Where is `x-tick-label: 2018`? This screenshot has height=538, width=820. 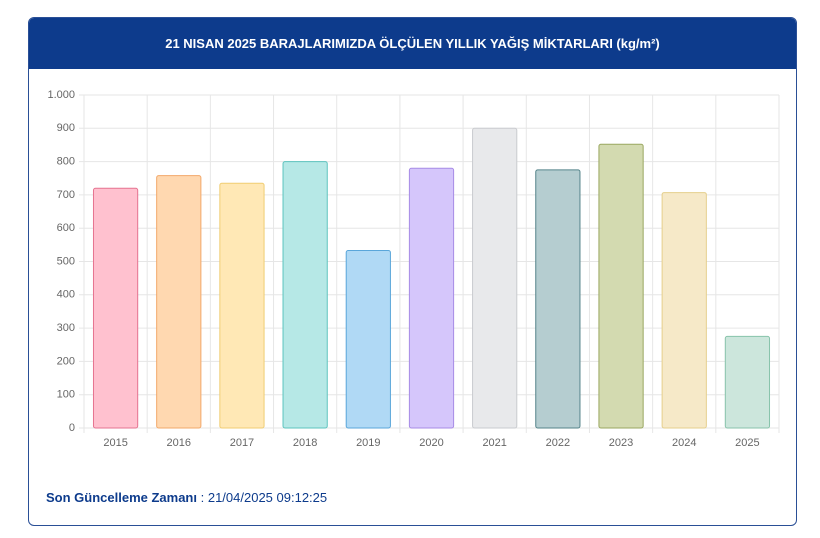
x-tick-label: 2018 is located at coordinates (305, 443).